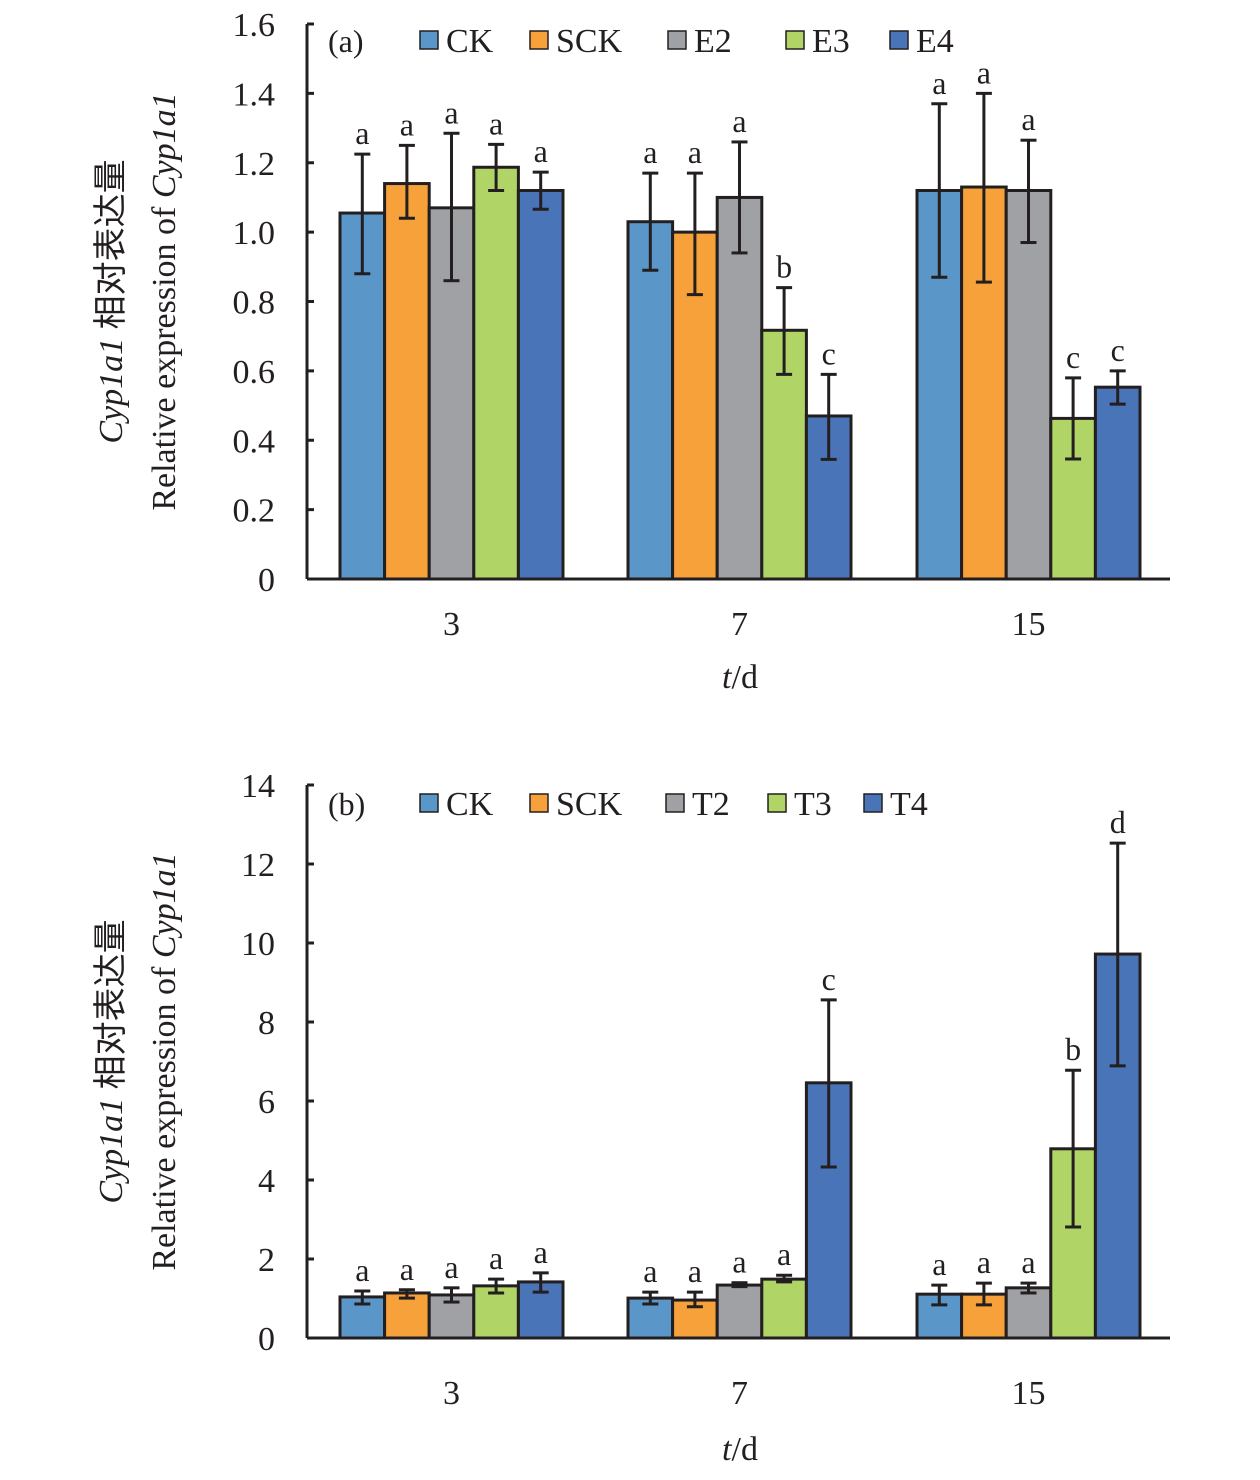  What do you see at coordinates (254, 372) in the screenshot?
I see `y-tick-label: 0.6` at bounding box center [254, 372].